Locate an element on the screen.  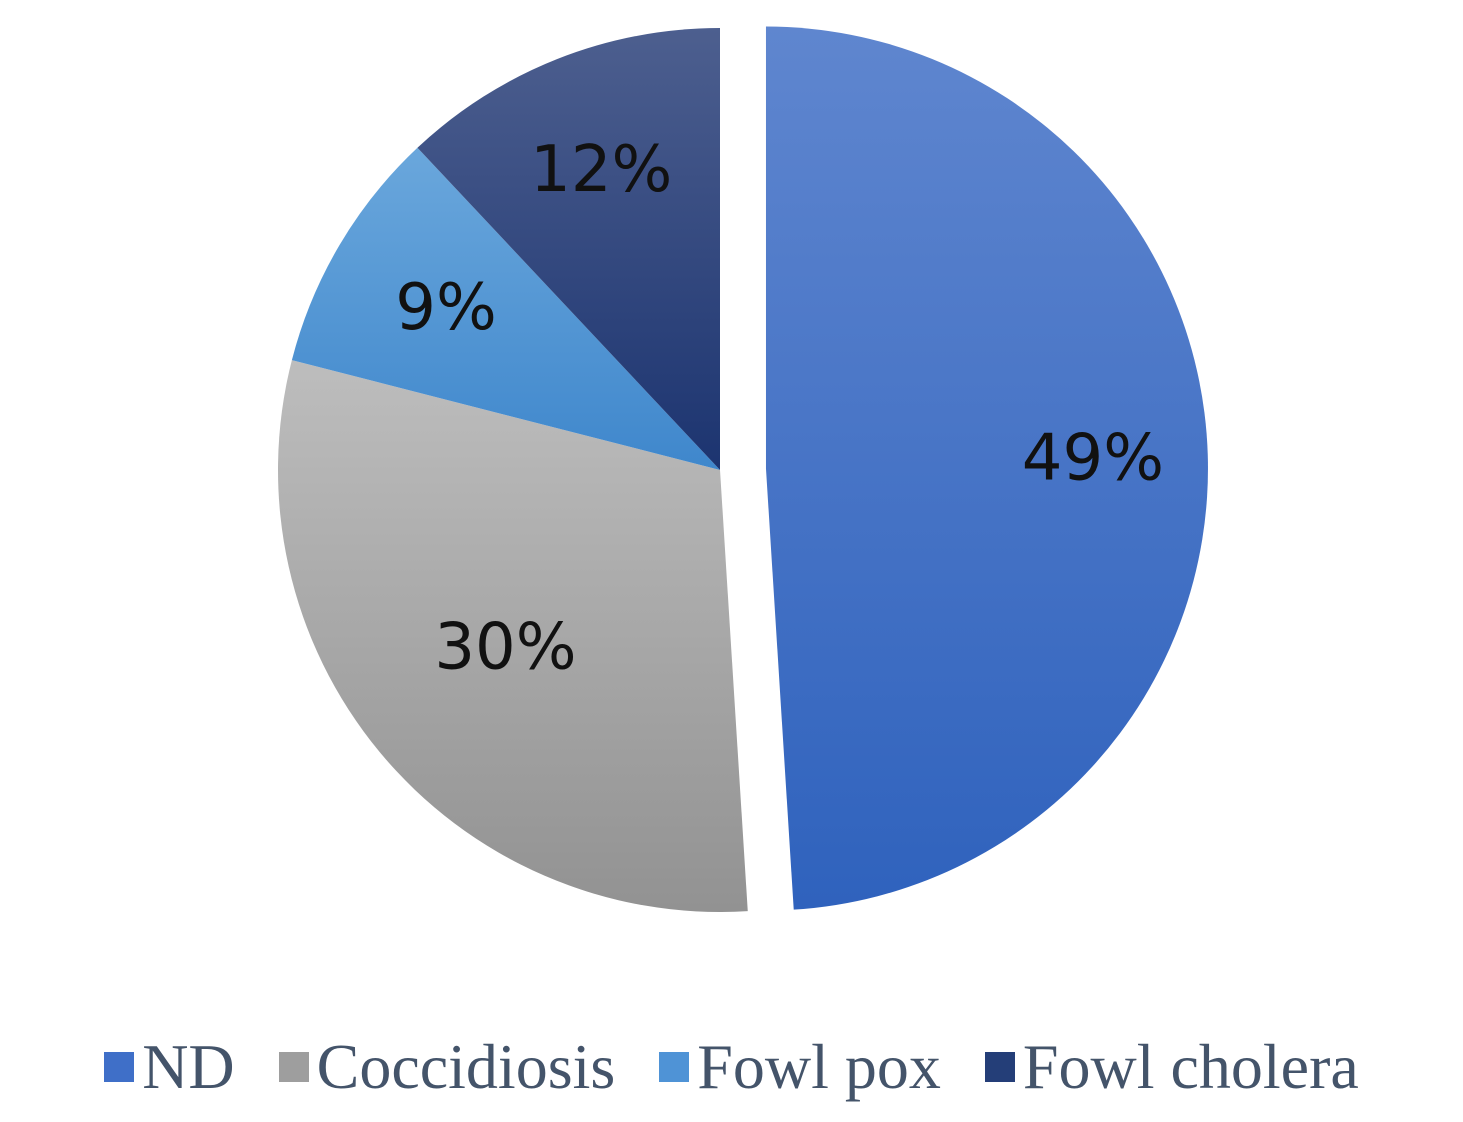
legend-label-fowl-cholera: Fowl cholera is located at coordinates (1190, 1066).